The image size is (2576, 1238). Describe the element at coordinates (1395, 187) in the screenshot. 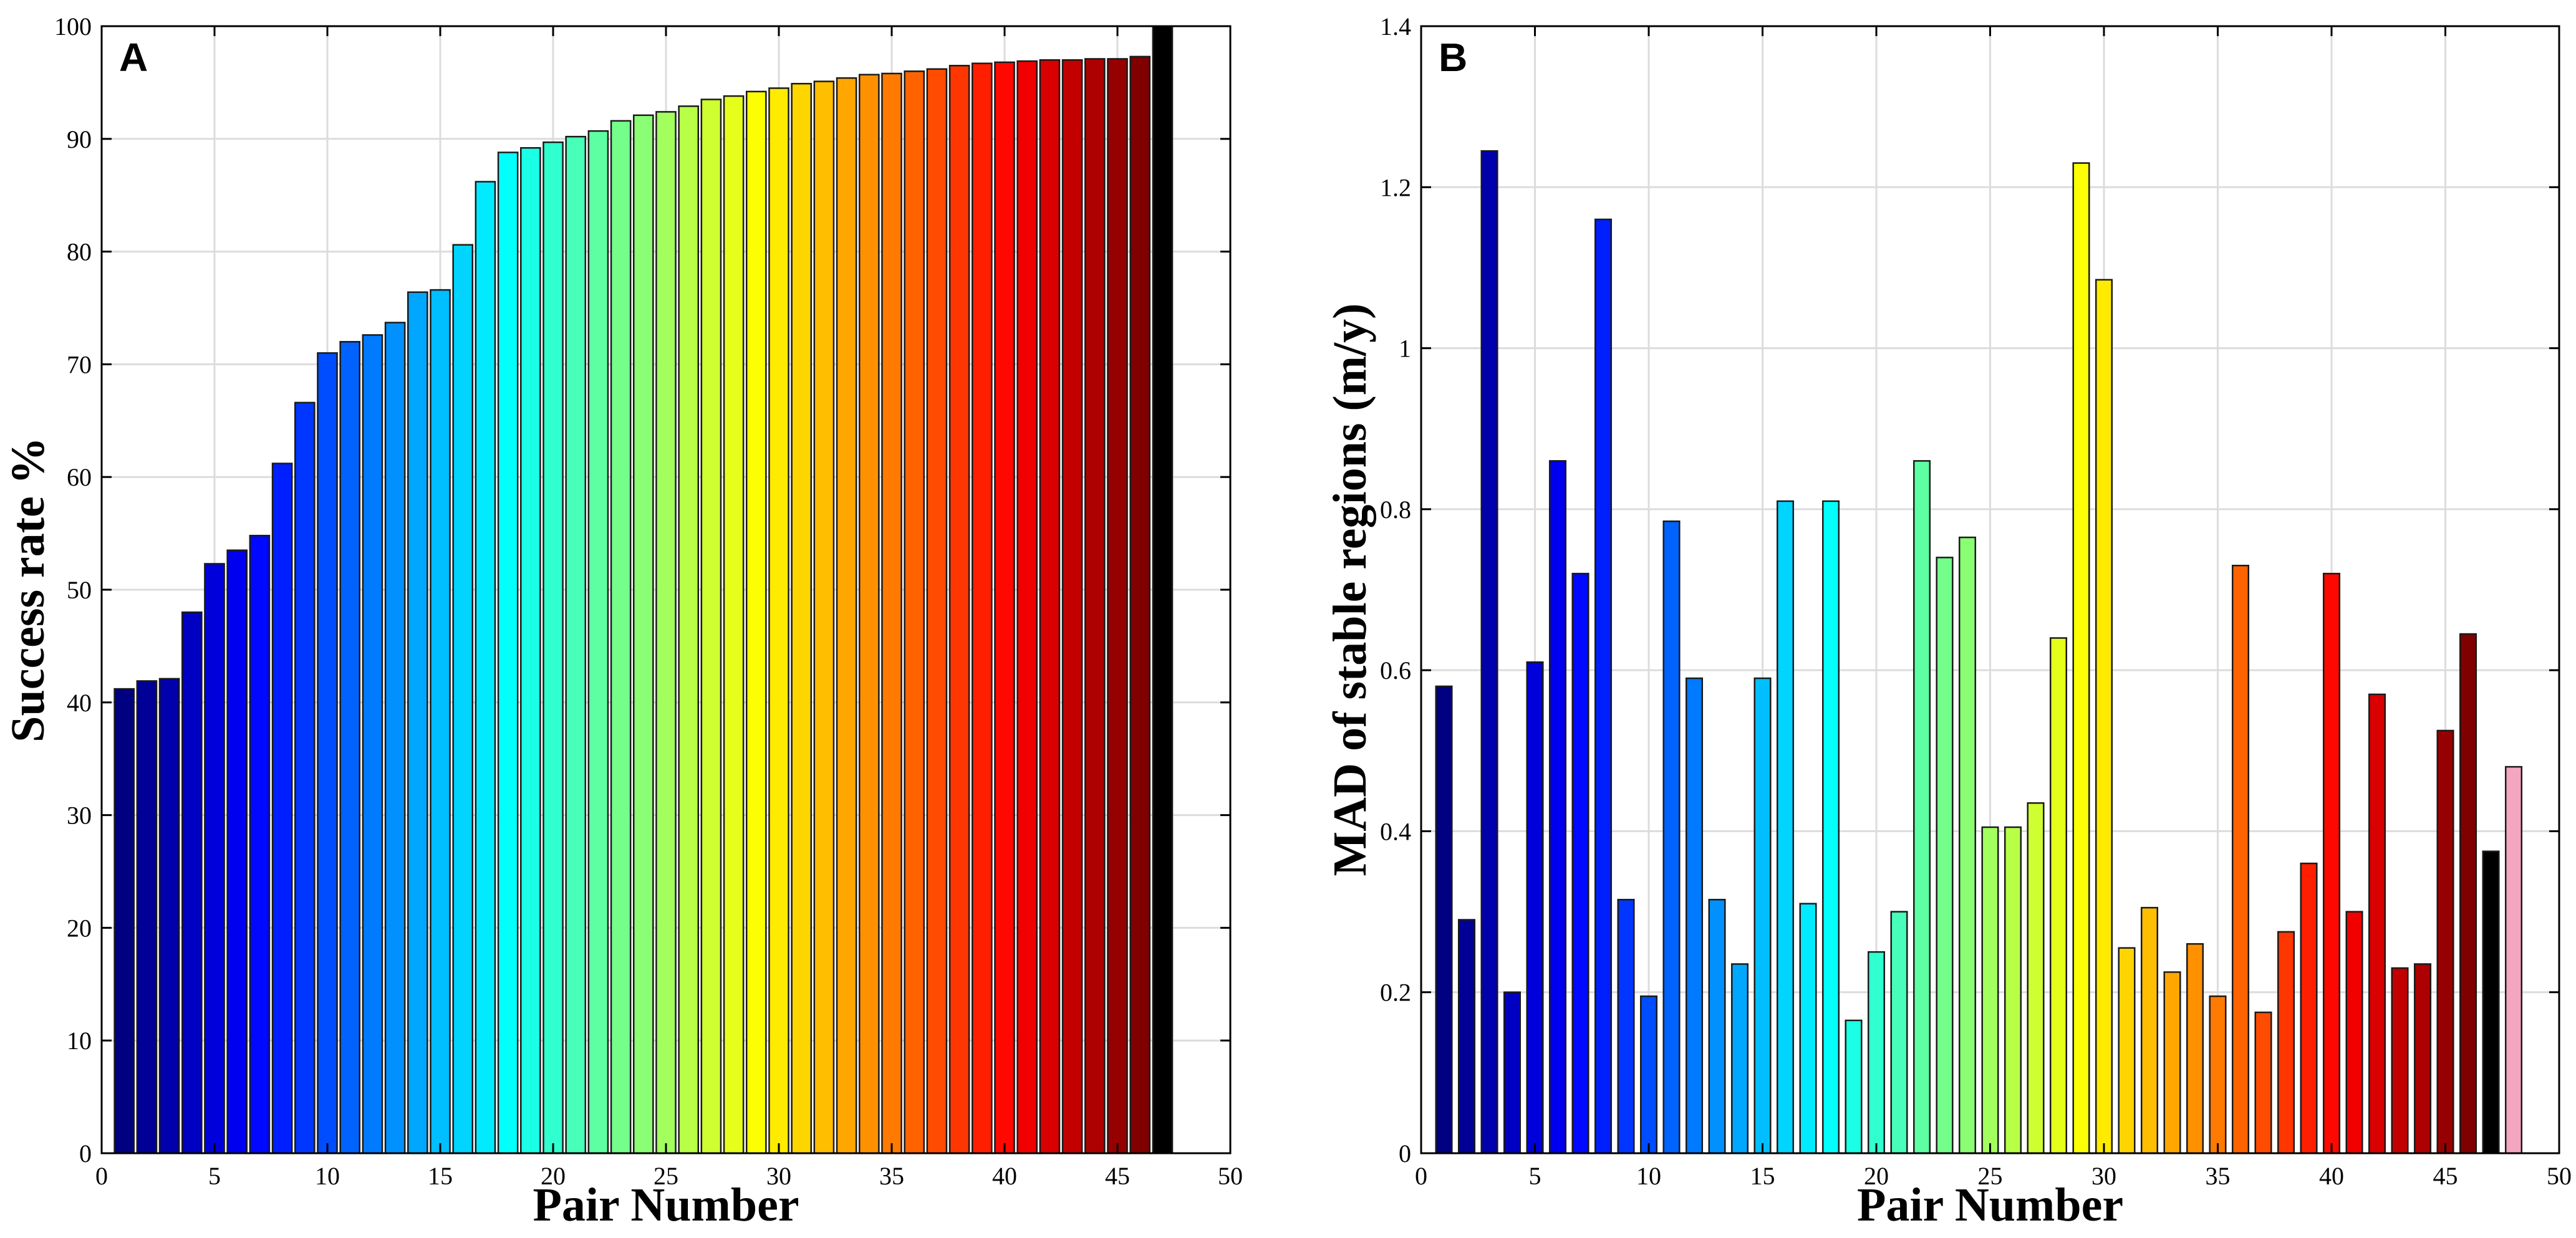

I see `panel-b-ytick-label: 1.2` at that location.